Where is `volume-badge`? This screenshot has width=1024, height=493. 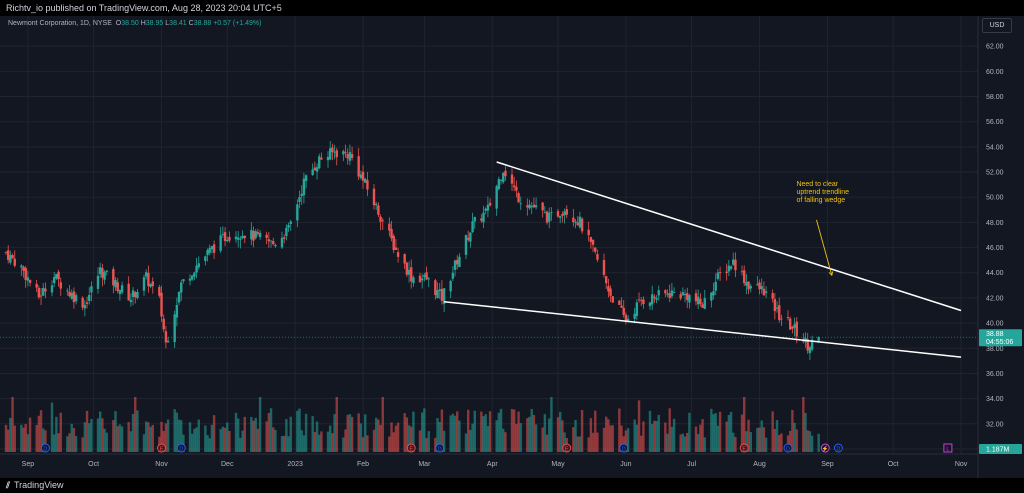 volume-badge is located at coordinates (1000, 449).